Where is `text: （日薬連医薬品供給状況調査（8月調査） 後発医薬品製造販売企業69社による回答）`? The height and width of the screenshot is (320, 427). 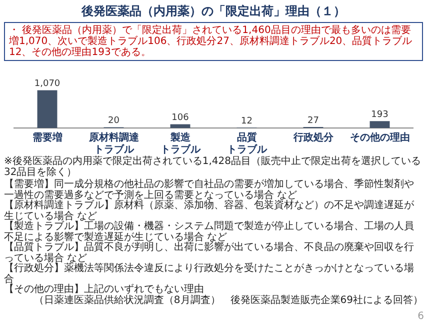
text: （日薬連医薬品供給状況調査（8月調査） 後発医薬品製造販売企業69社による回答） is located at coordinates (228, 300).